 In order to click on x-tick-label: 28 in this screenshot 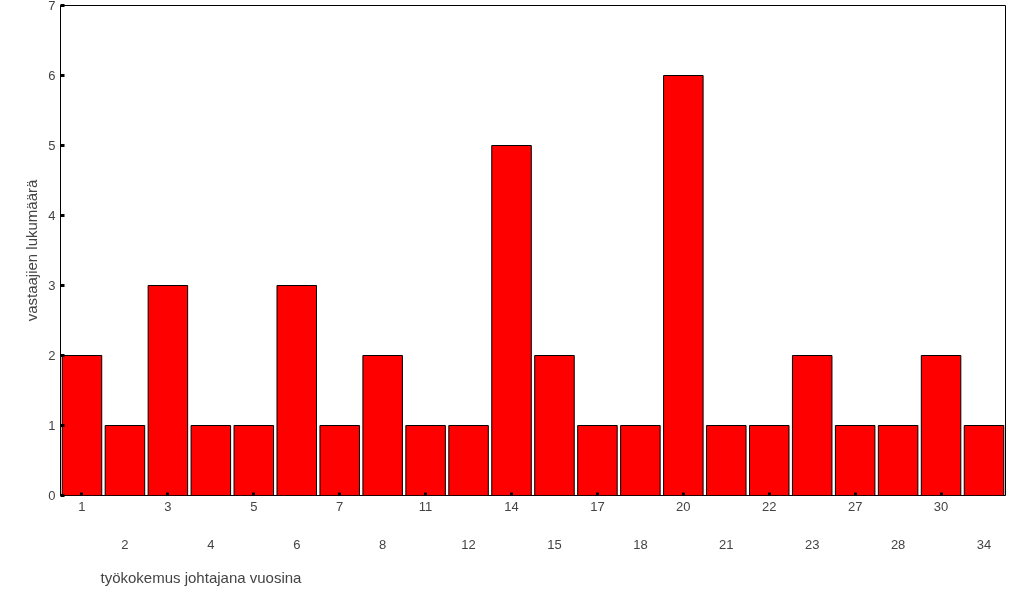, I will do `click(898, 544)`.